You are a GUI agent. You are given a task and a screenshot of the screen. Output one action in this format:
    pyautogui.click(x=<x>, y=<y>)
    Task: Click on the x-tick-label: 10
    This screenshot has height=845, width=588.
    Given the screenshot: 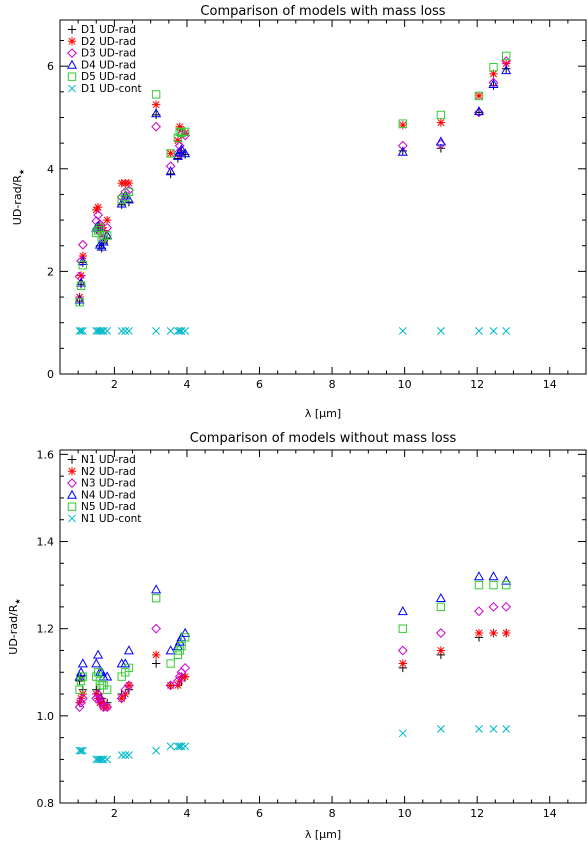 What is the action you would take?
    pyautogui.click(x=405, y=384)
    